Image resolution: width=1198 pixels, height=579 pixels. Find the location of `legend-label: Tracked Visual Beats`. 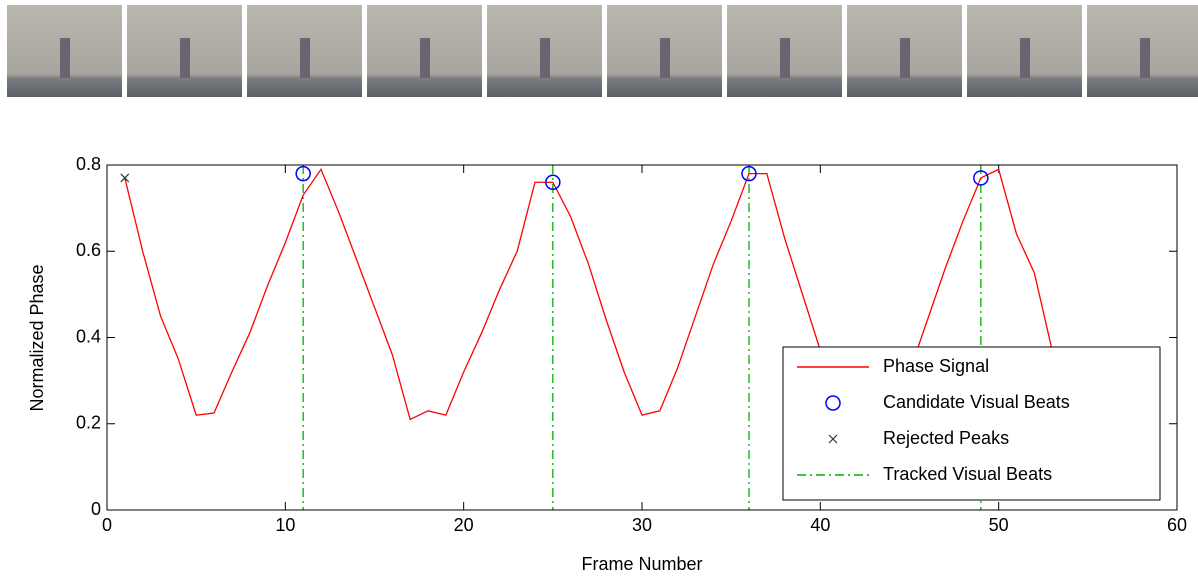

legend-label: Tracked Visual Beats is located at coordinates (967, 474).